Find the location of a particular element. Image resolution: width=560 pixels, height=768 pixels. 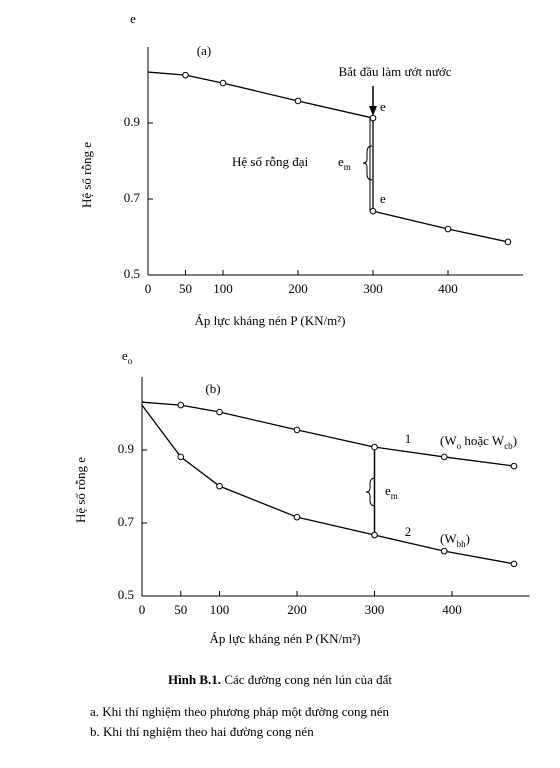

caption-text: Các đường cong nén lún của đất is located at coordinates (308, 679).